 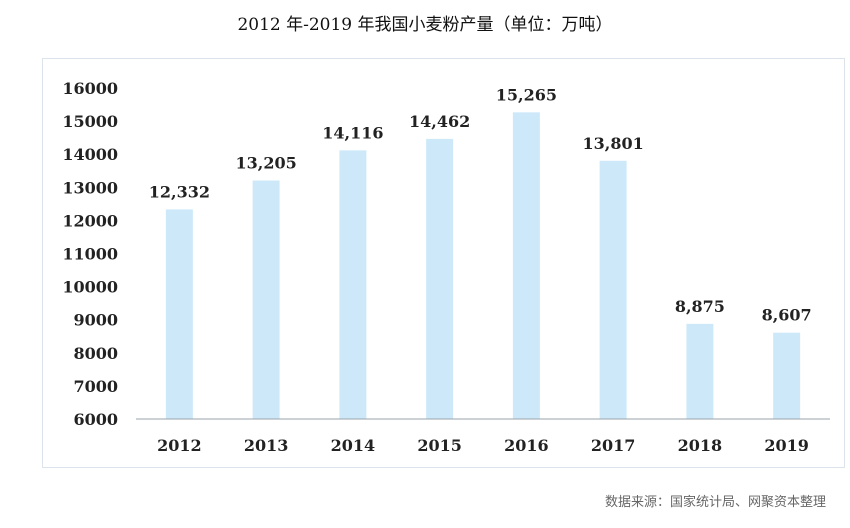 What do you see at coordinates (526, 94) in the screenshot?
I see `value-label-2016: 15,265` at bounding box center [526, 94].